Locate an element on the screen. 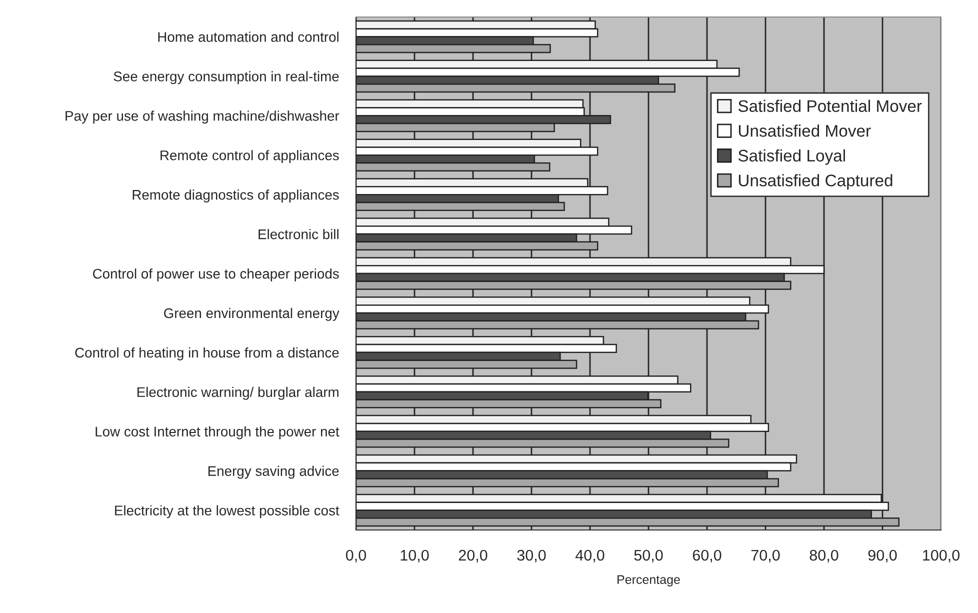 The width and height of the screenshot is (978, 613). y-tick-label: Energy saving advice is located at coordinates (273, 472).